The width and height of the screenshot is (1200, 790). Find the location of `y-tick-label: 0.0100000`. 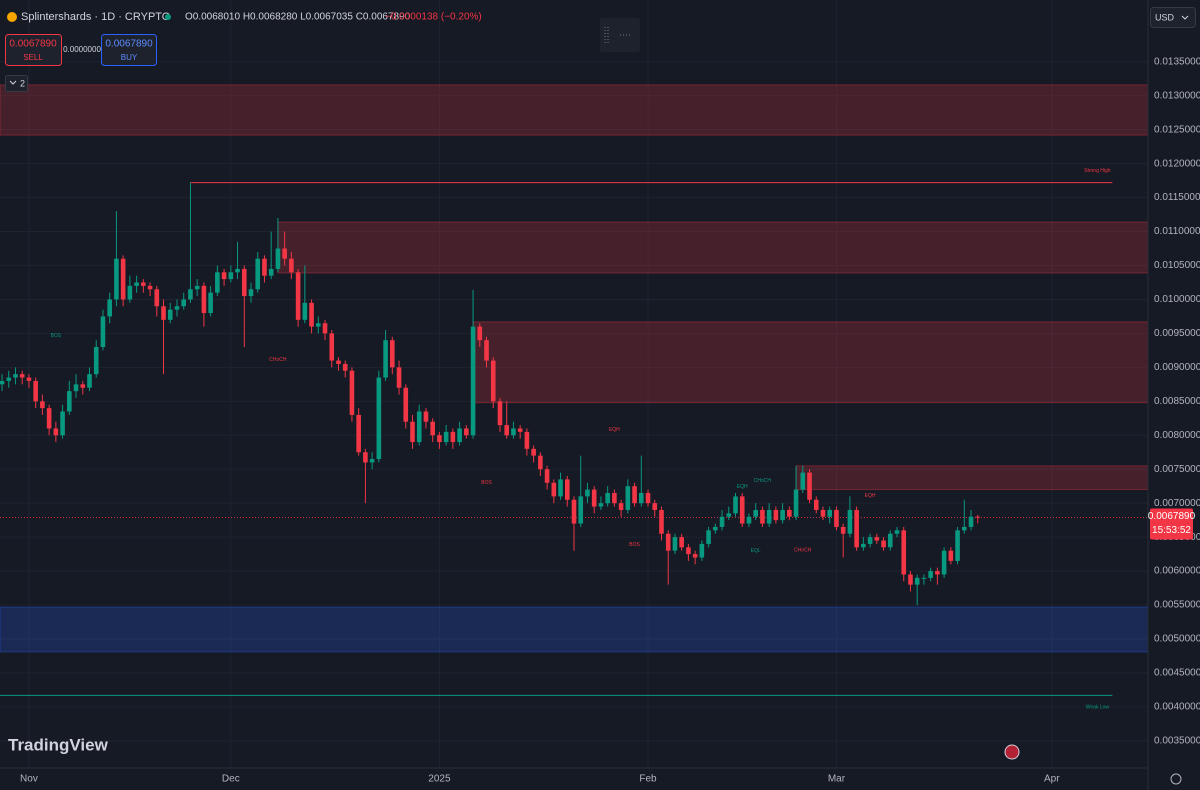

y-tick-label: 0.0100000 is located at coordinates (1177, 299).